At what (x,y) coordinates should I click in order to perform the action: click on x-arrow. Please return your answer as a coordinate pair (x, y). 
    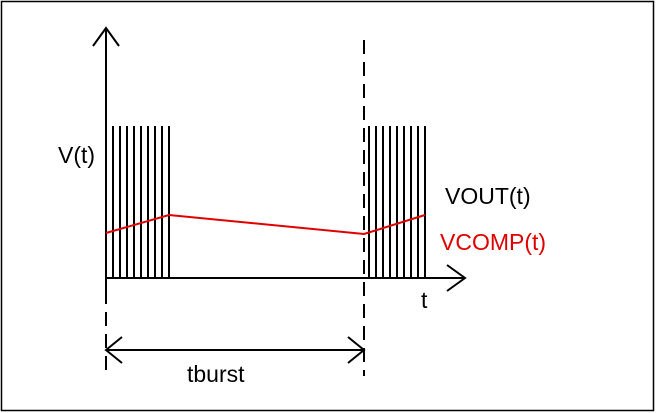
    Looking at the image, I should click on (456, 278).